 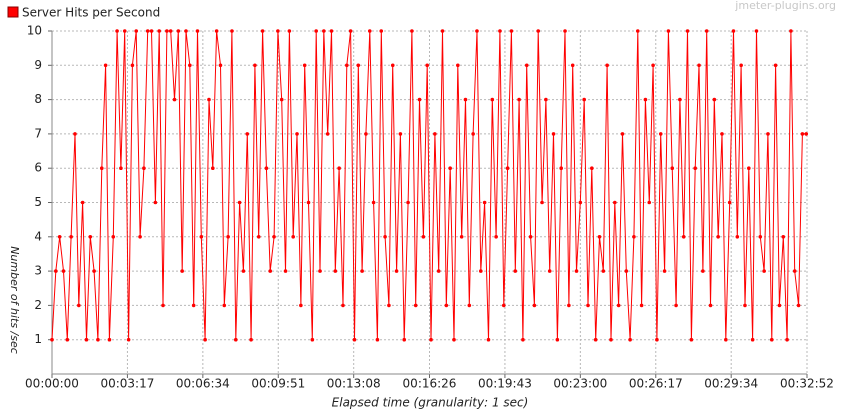 I want to click on y-tick-label: 7, so click(x=38, y=133).